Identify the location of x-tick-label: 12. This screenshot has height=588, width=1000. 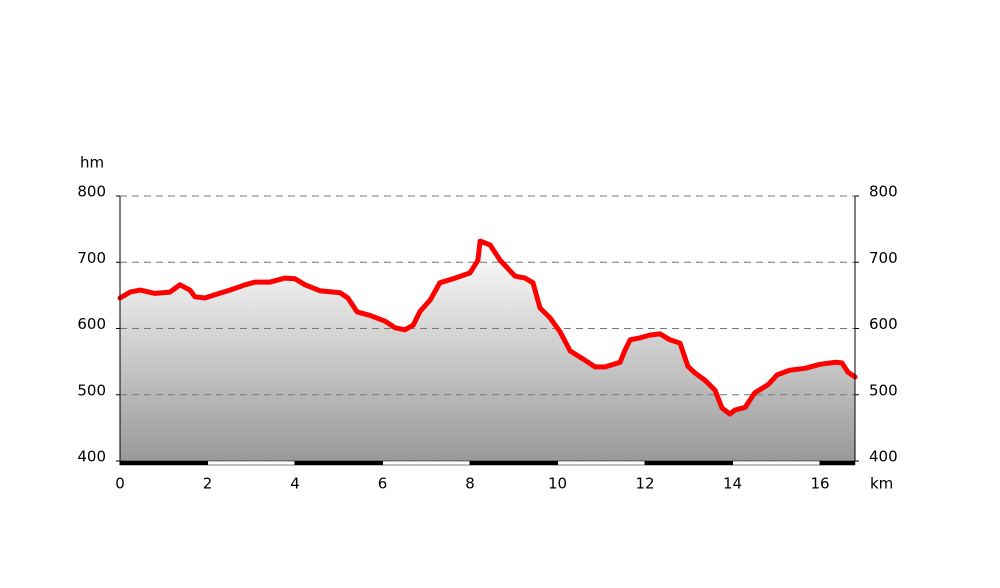
(644, 484).